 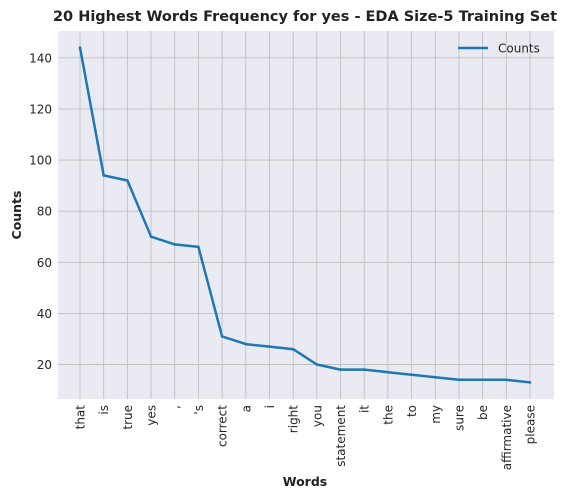 I want to click on x-tick-label: ,, so click(x=175, y=407).